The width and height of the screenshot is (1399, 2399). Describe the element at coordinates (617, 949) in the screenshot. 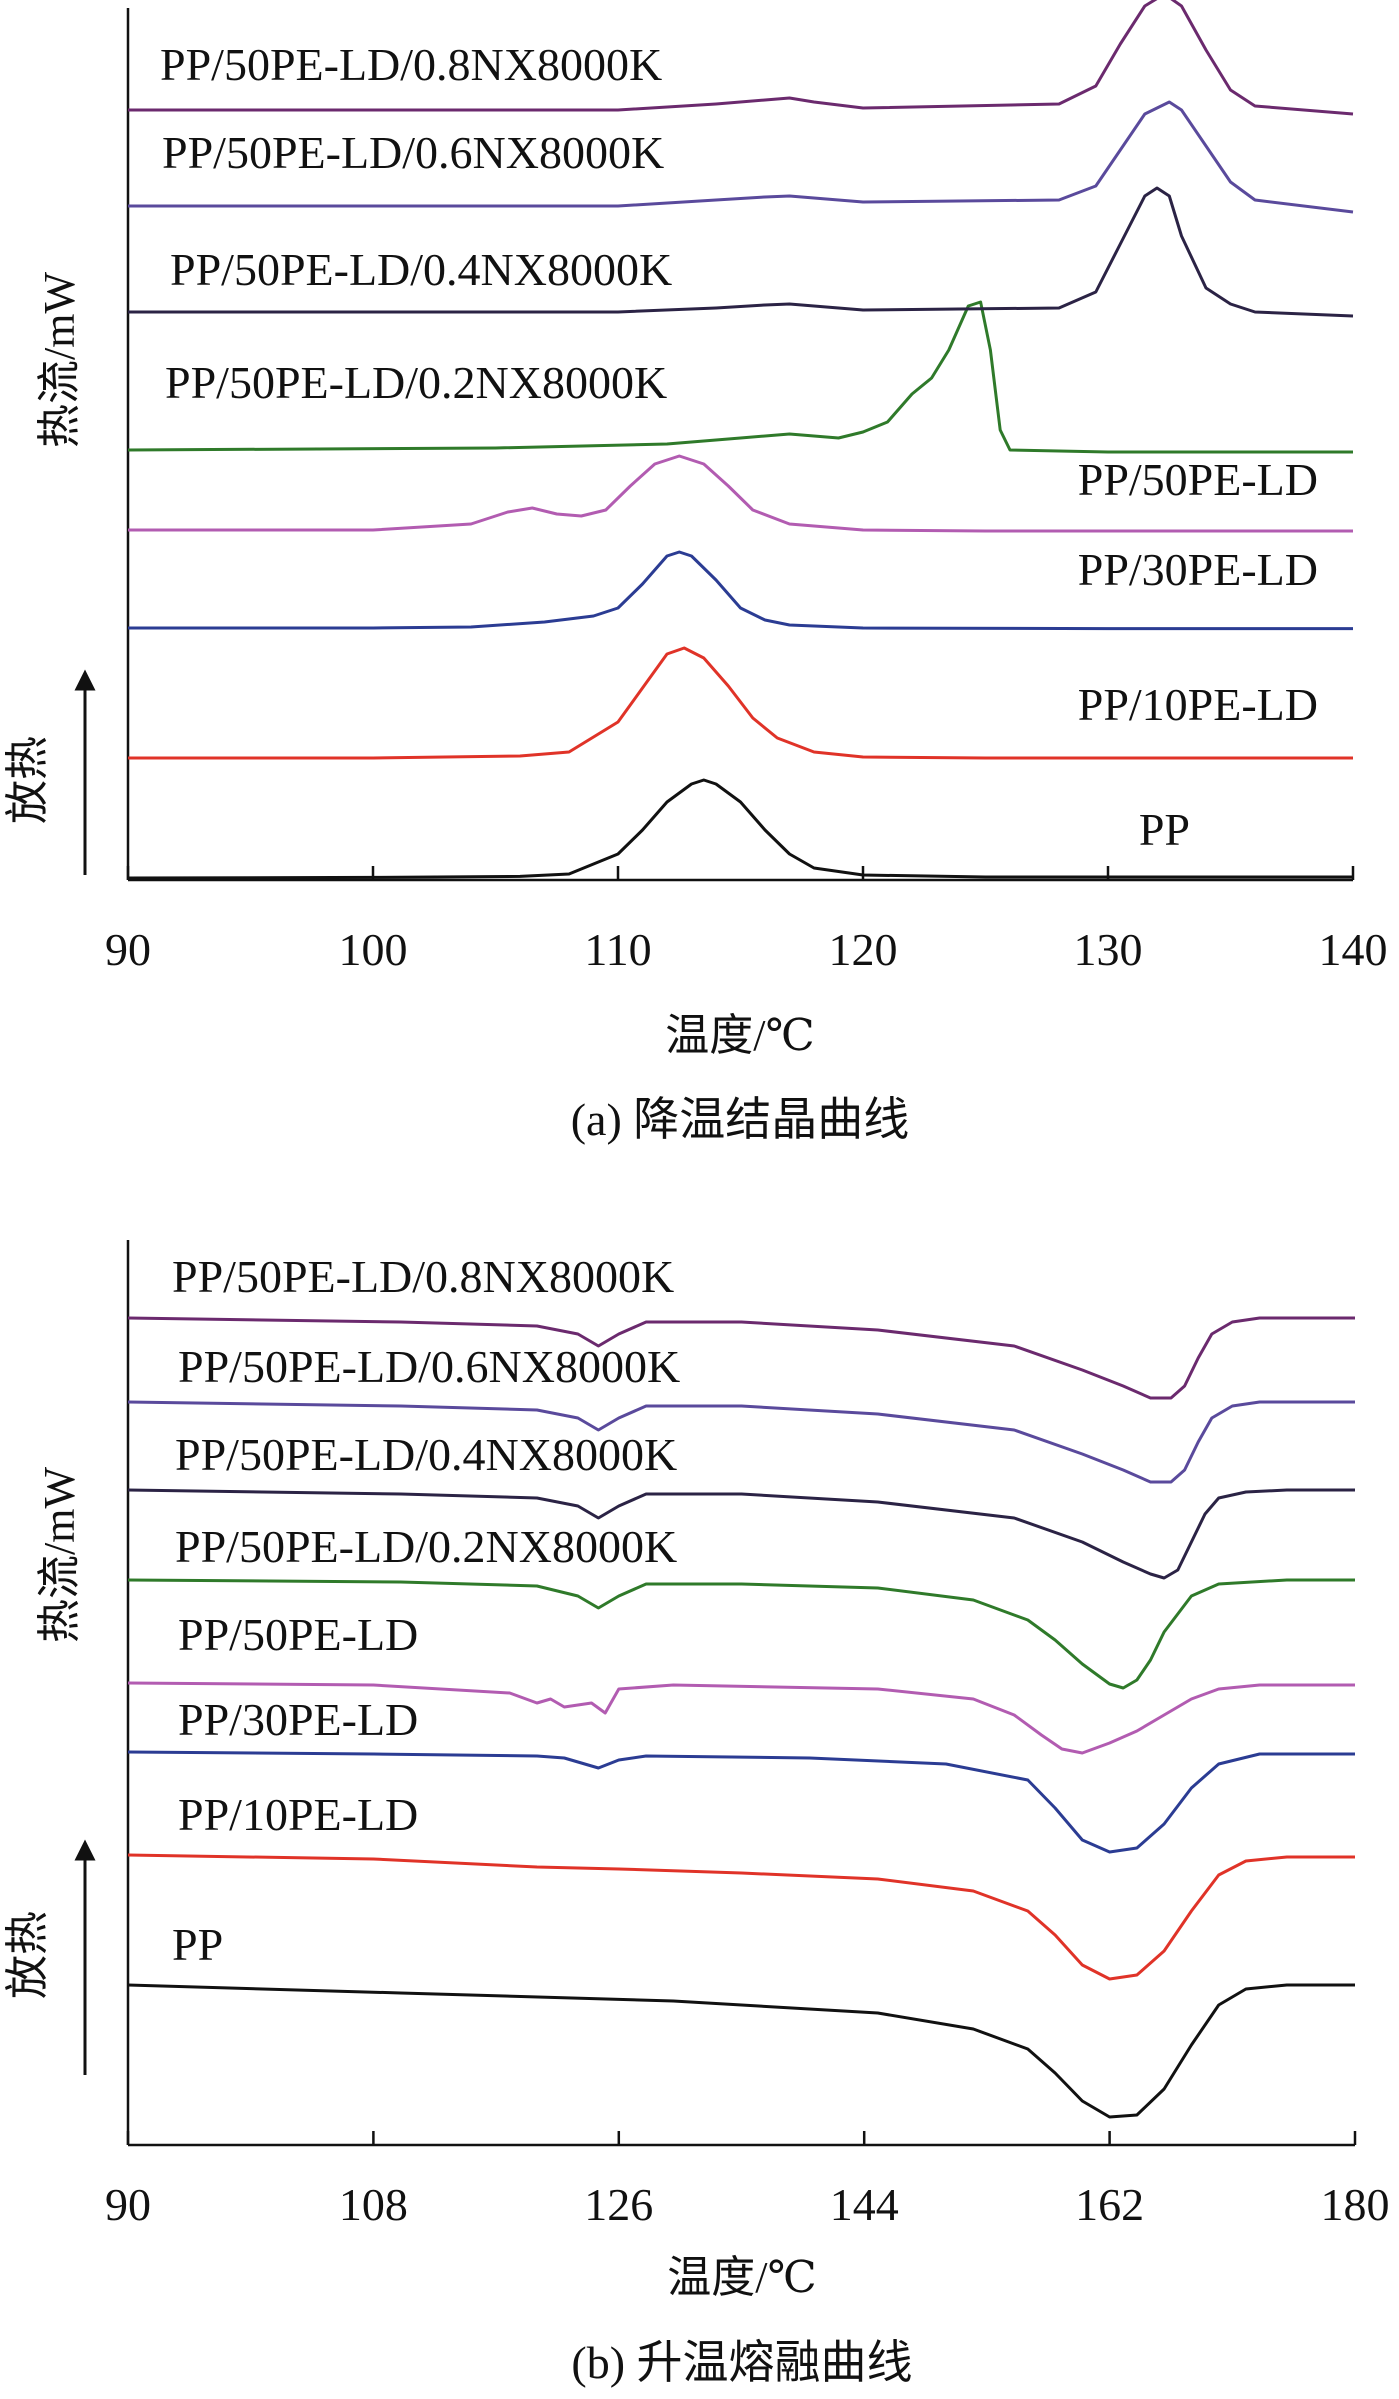

I see `x-tick-label: 110` at that location.